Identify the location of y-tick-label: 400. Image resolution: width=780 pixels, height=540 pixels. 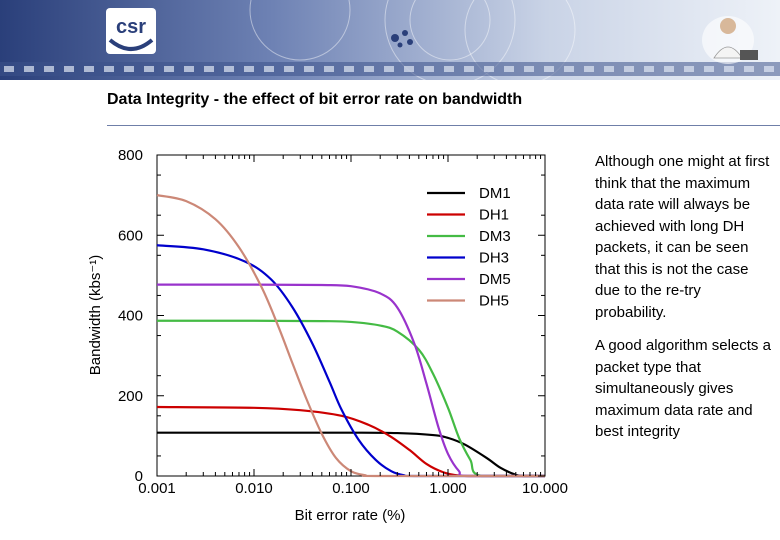
(130, 316).